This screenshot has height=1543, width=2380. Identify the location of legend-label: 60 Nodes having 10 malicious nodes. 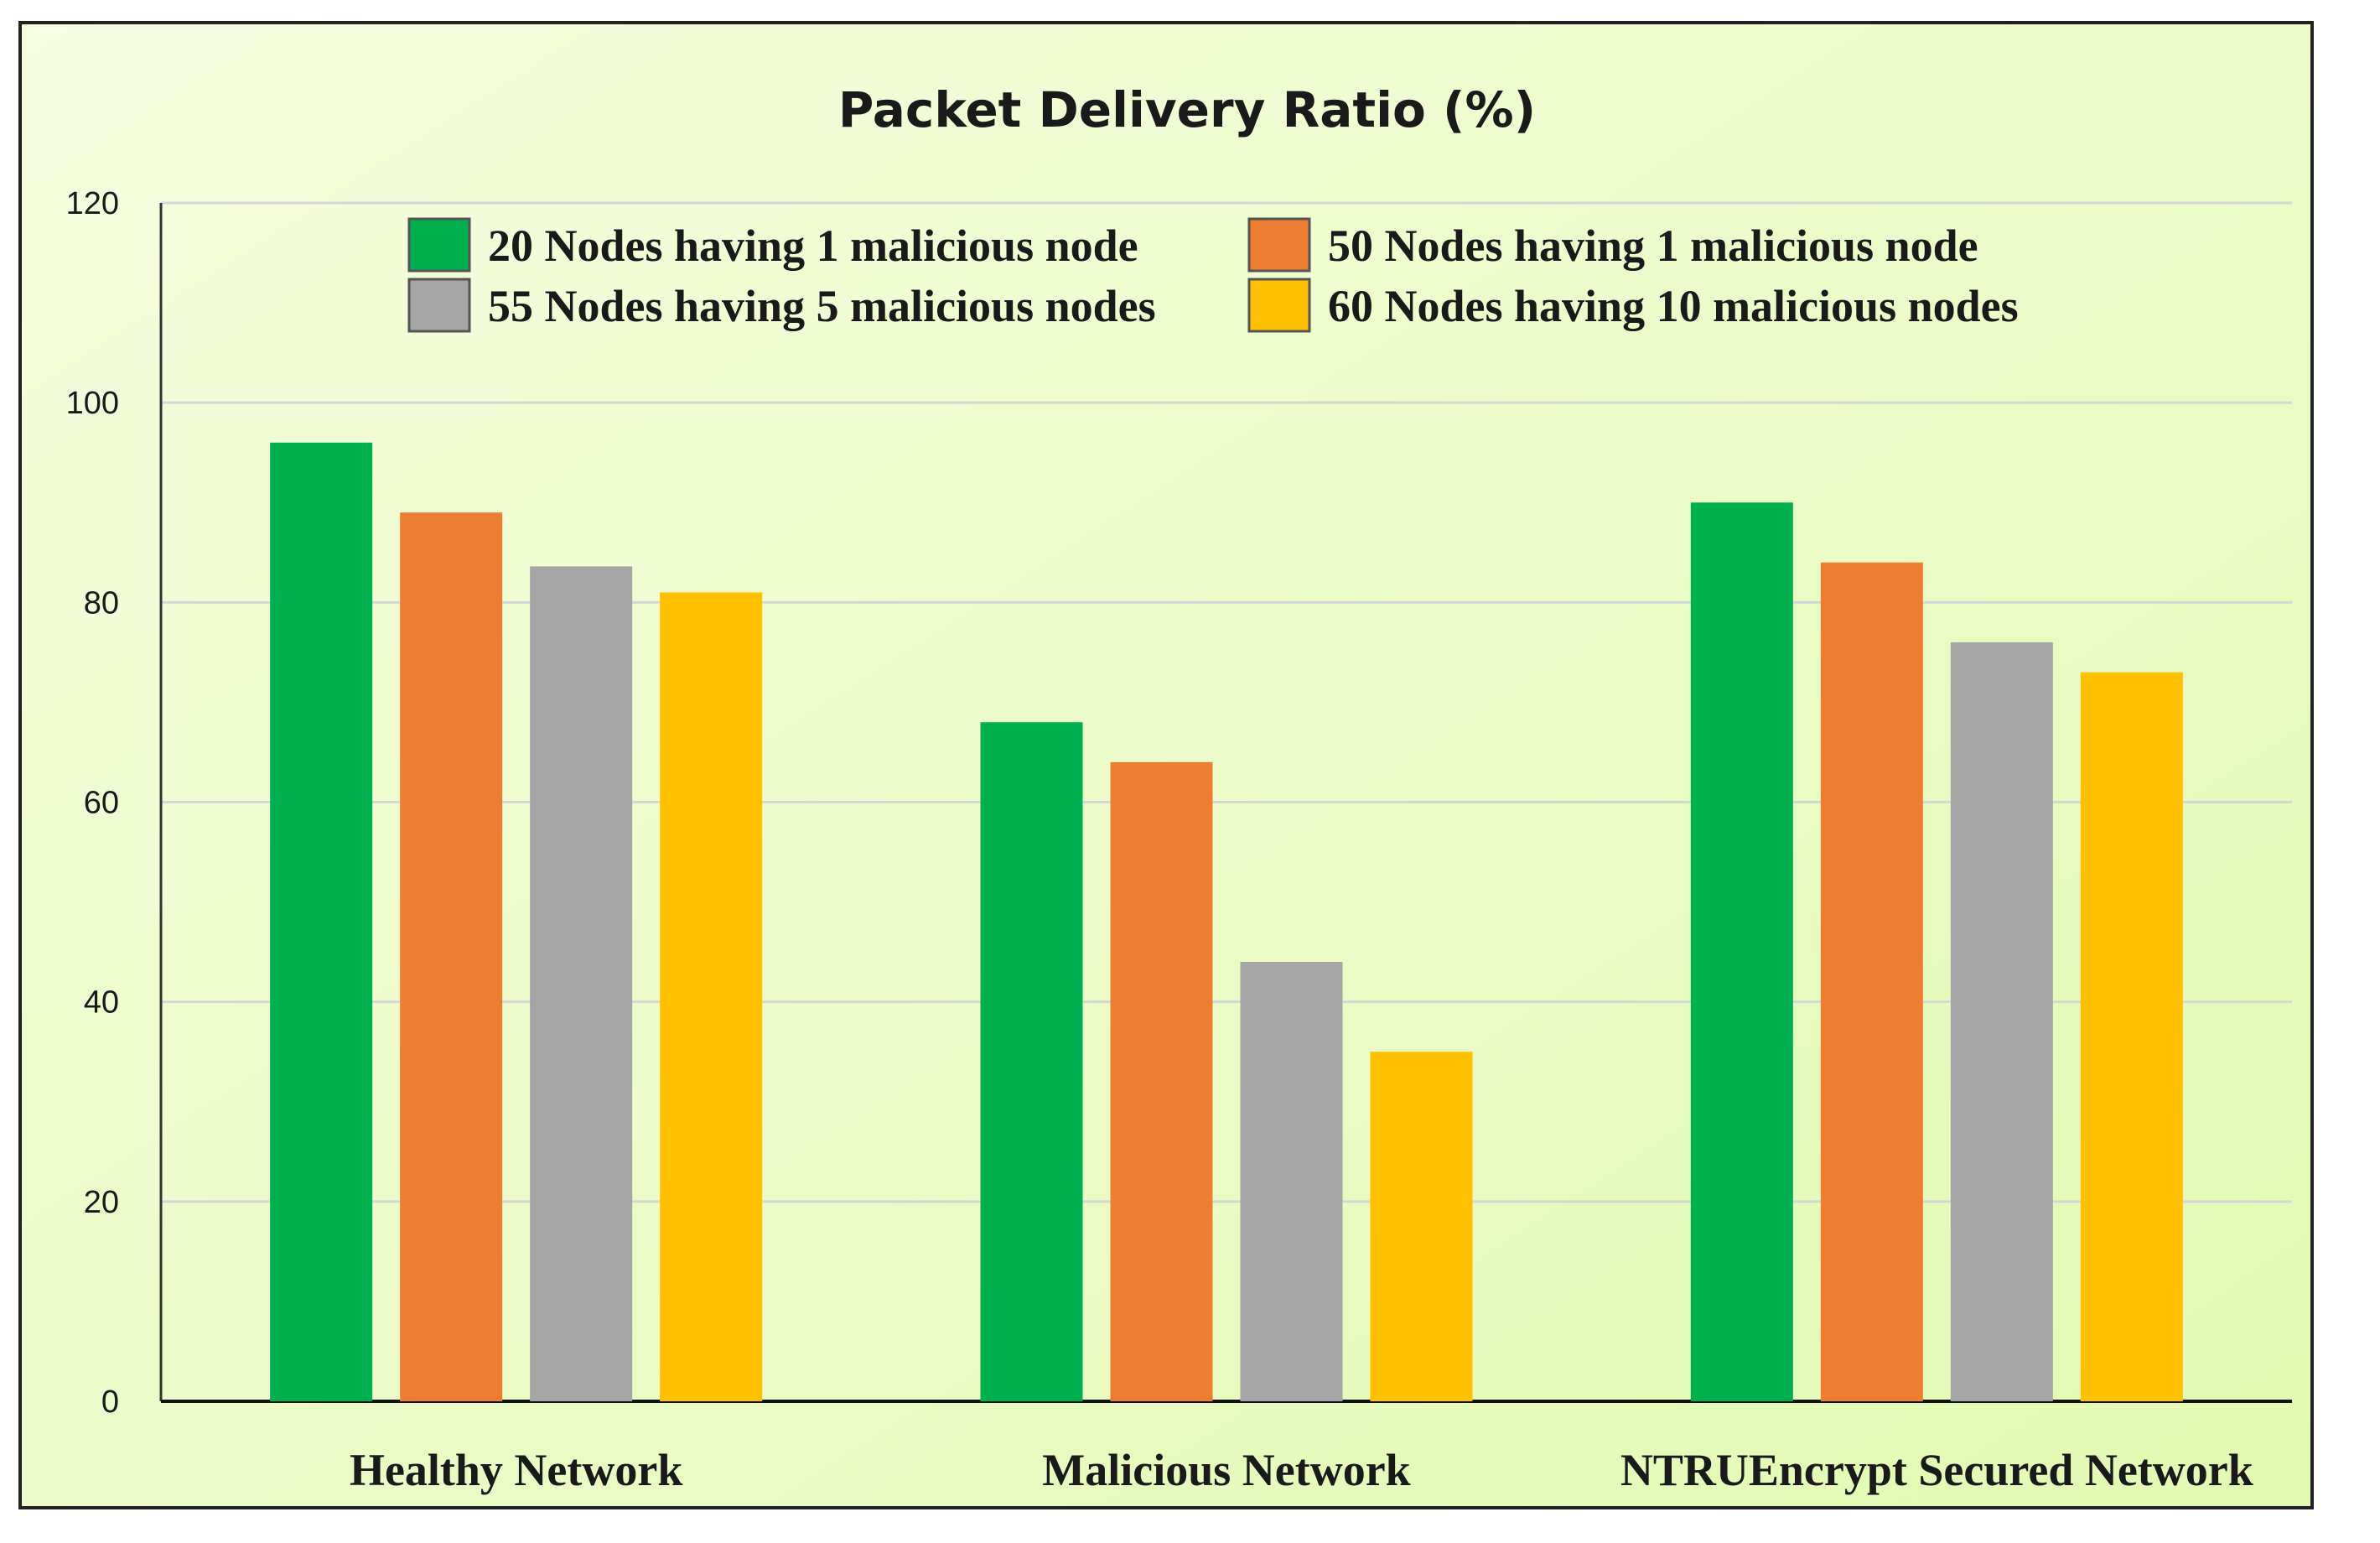
(1673, 306).